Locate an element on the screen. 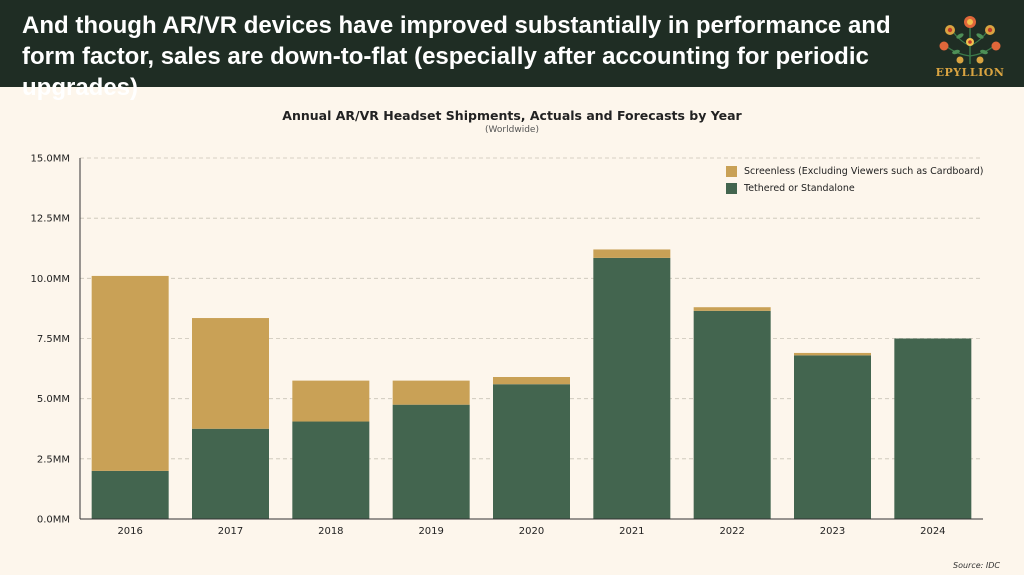  source-note: Source: IDC is located at coordinates (976, 565).